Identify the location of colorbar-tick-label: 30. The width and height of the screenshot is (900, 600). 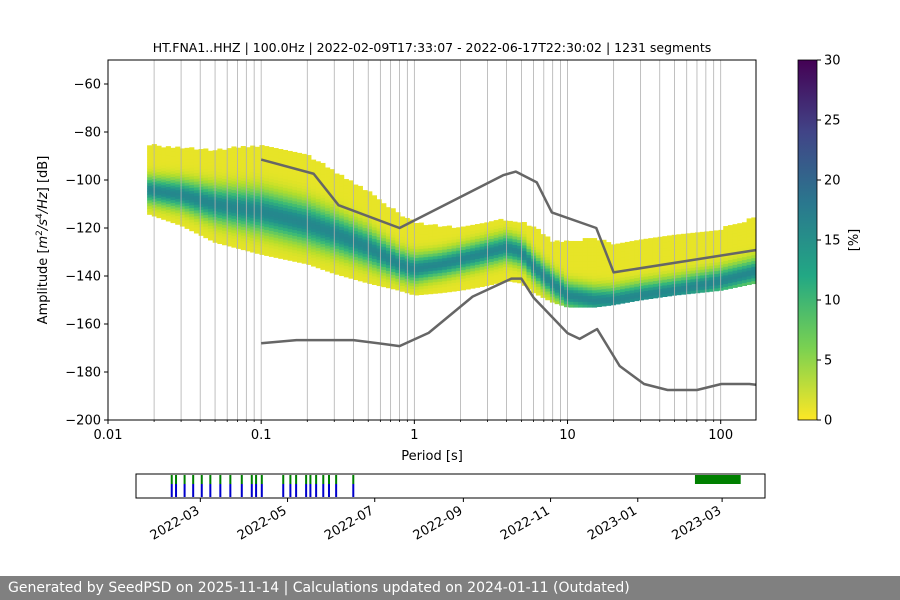
(832, 61).